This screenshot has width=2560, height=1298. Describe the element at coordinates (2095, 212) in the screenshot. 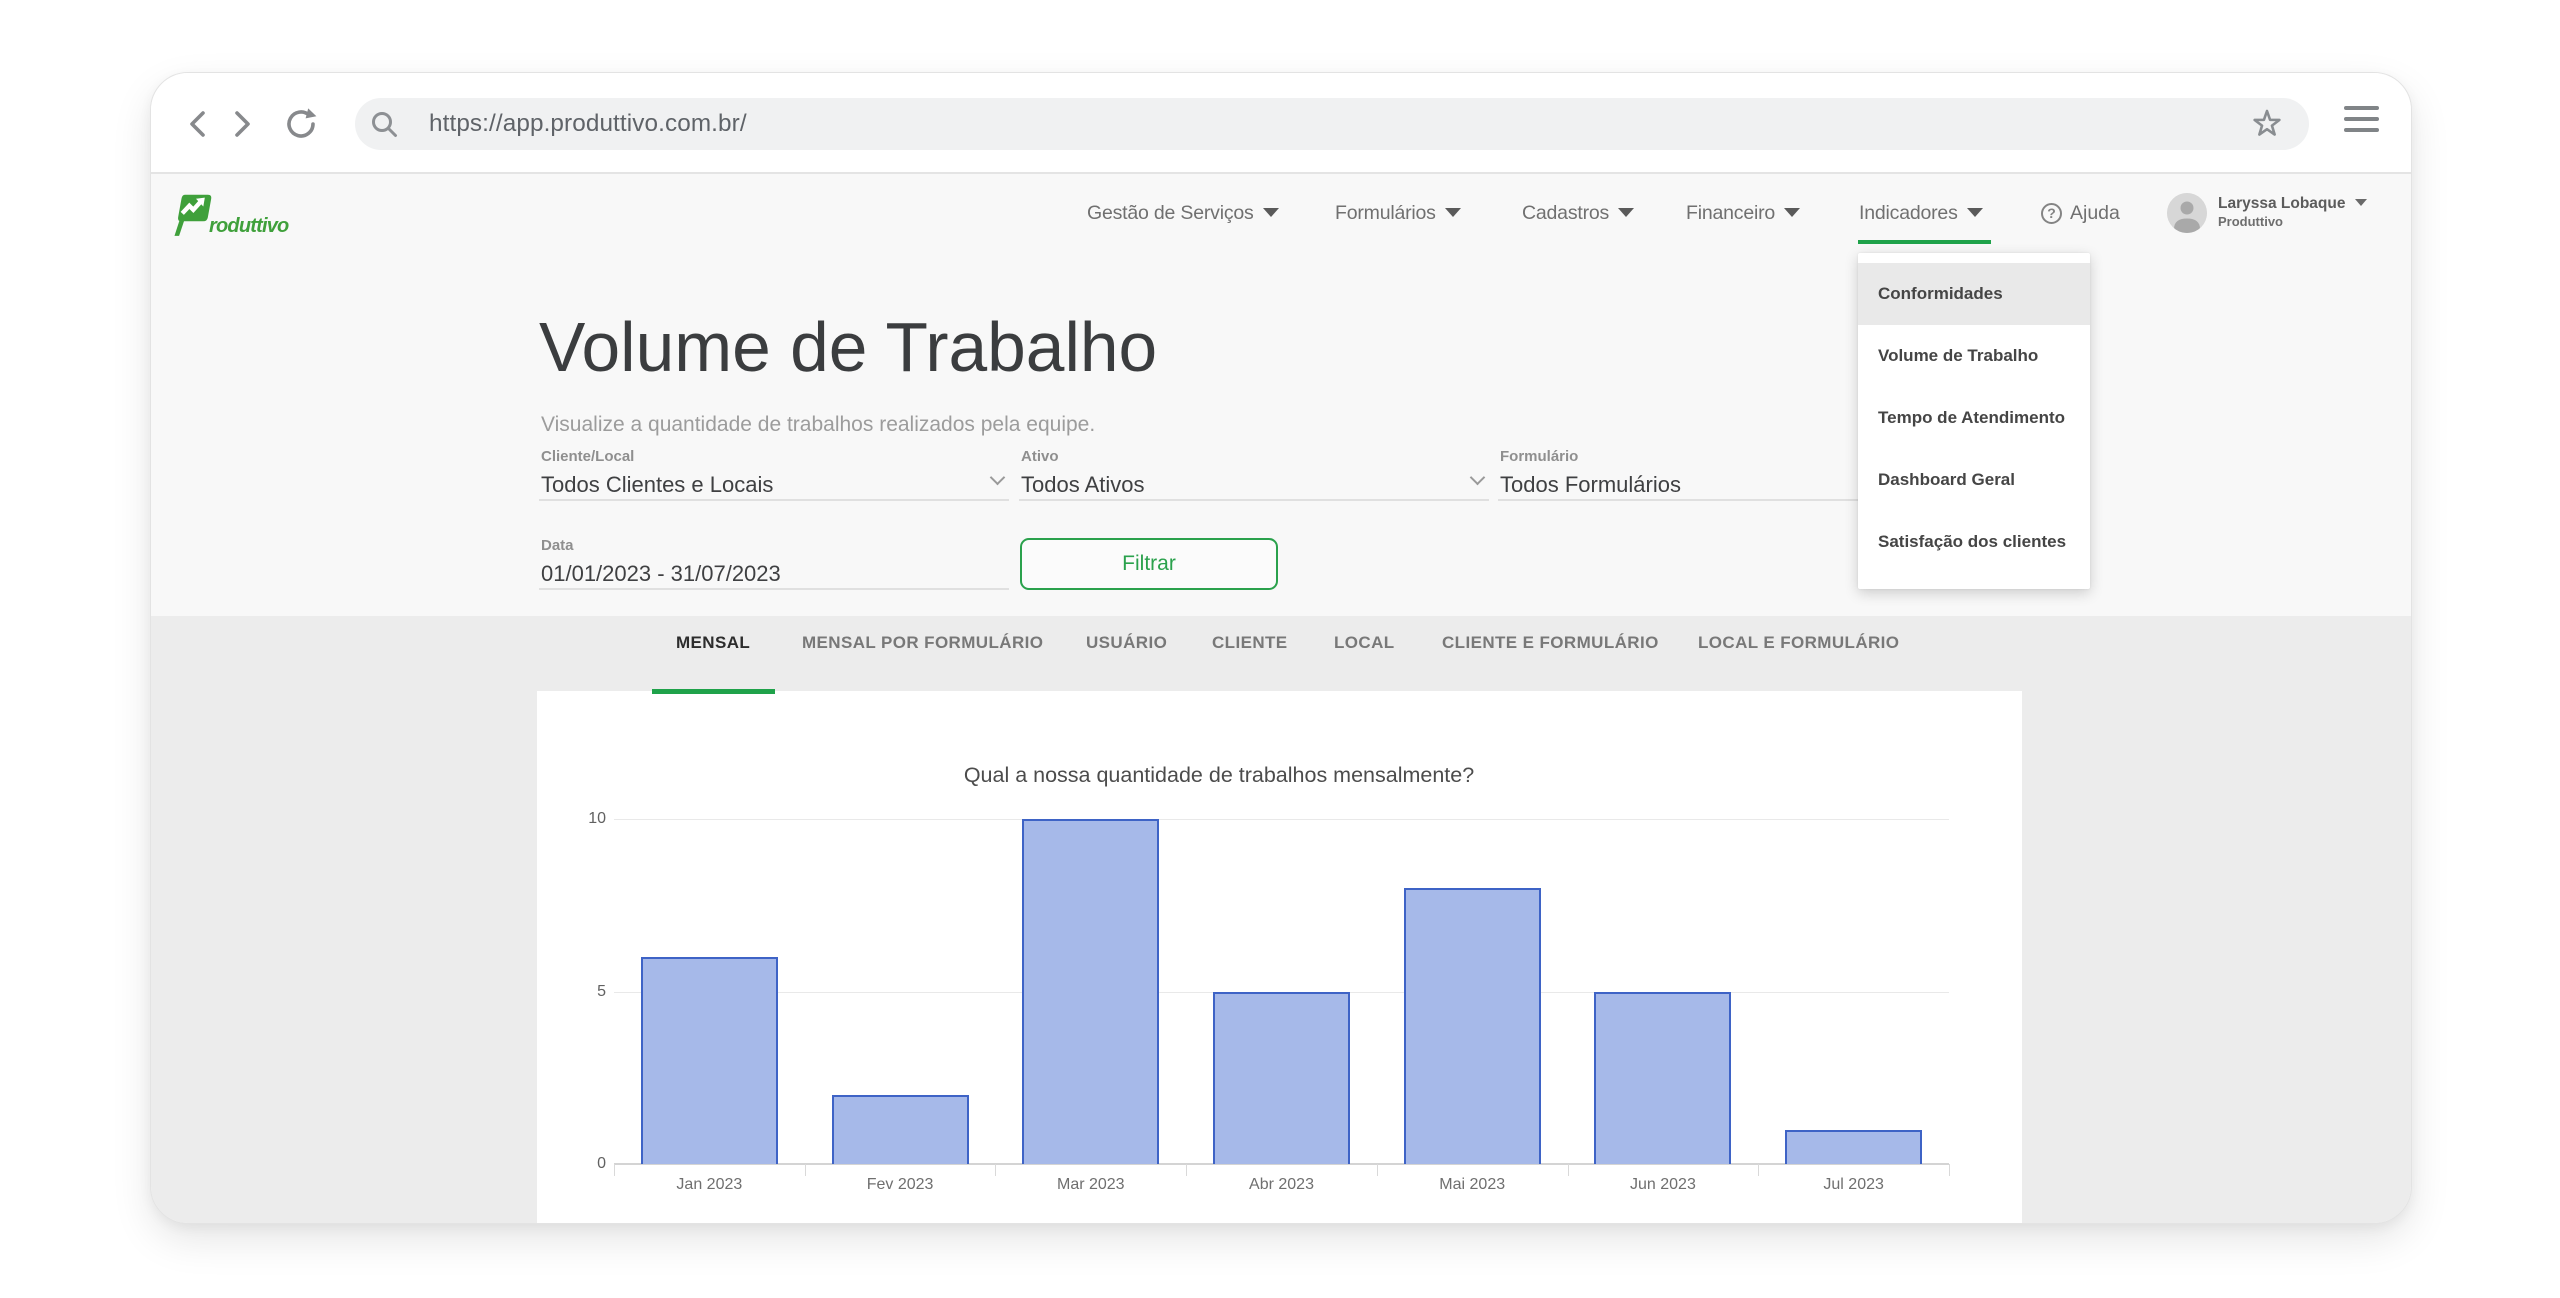

I see `help-label: Ajuda` at that location.